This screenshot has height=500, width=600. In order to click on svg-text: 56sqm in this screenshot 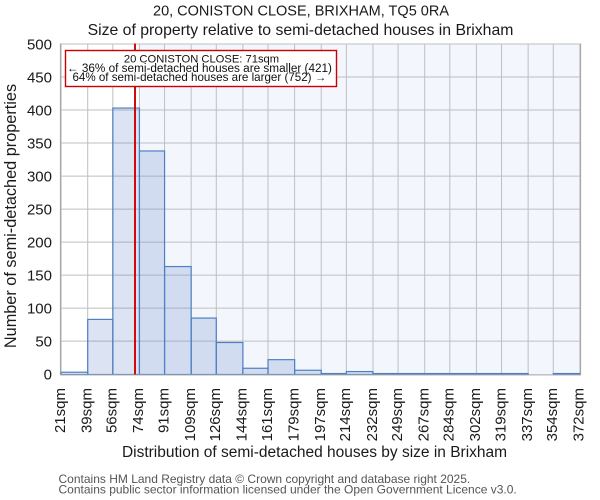, I will do `click(112, 410)`.